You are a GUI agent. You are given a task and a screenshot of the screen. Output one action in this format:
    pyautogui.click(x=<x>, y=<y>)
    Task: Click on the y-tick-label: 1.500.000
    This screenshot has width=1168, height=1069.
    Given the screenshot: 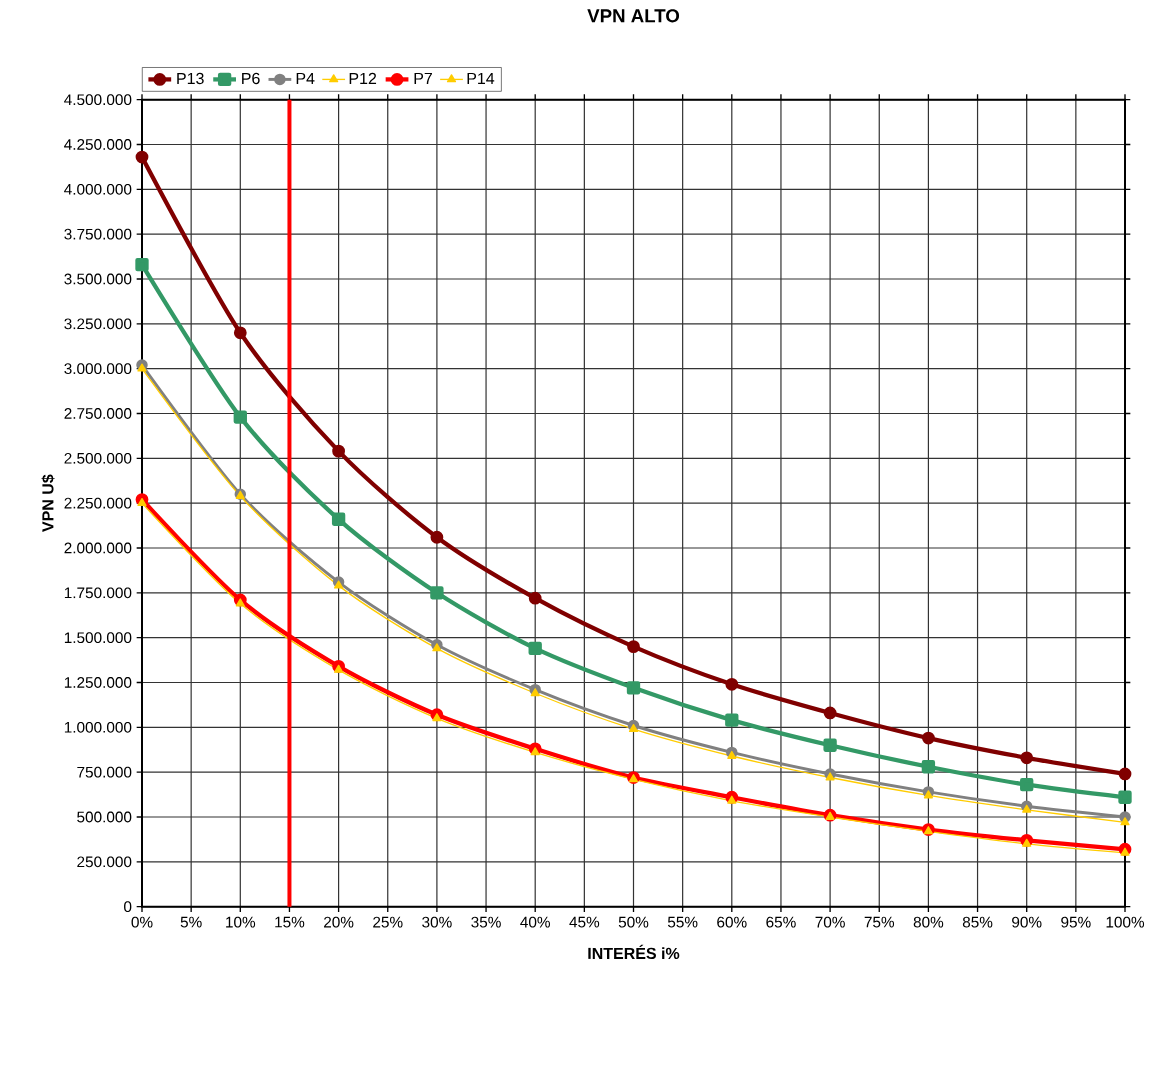 What is the action you would take?
    pyautogui.click(x=98, y=638)
    